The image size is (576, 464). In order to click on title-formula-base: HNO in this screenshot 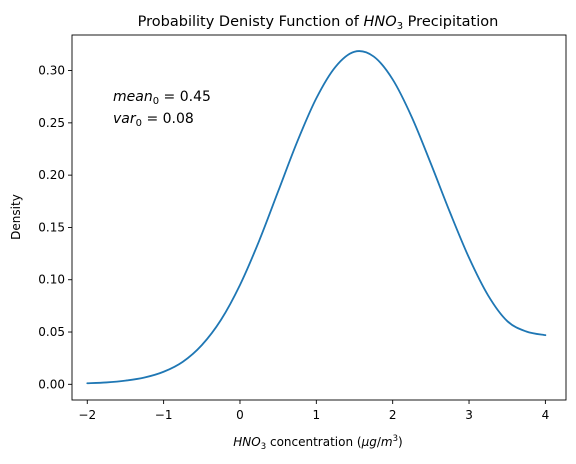, I will do `click(380, 22)`.